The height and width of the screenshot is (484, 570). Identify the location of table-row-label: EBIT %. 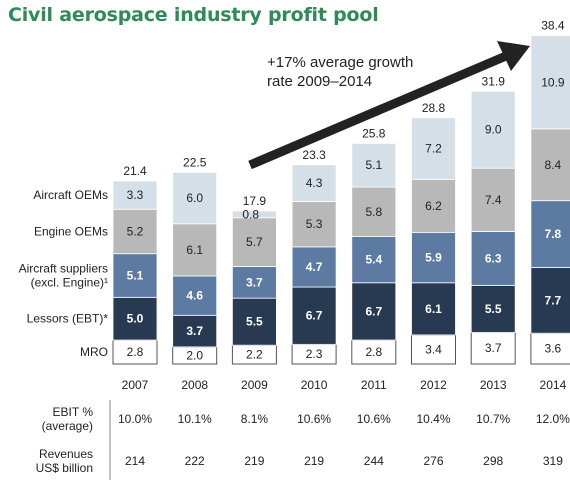
(73, 412).